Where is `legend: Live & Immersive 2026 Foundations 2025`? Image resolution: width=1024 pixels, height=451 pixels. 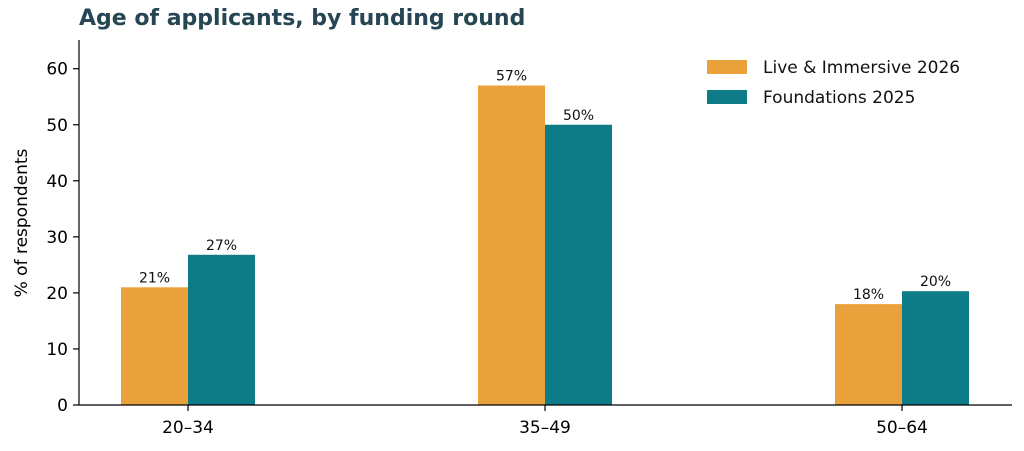 legend: Live & Immersive 2026 Foundations 2025 is located at coordinates (833, 83).